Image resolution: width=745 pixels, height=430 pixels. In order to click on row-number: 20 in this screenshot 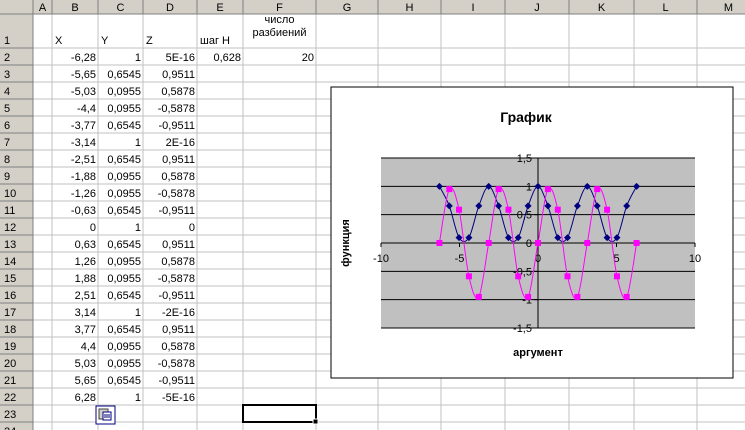, I will do `click(10, 364)`.